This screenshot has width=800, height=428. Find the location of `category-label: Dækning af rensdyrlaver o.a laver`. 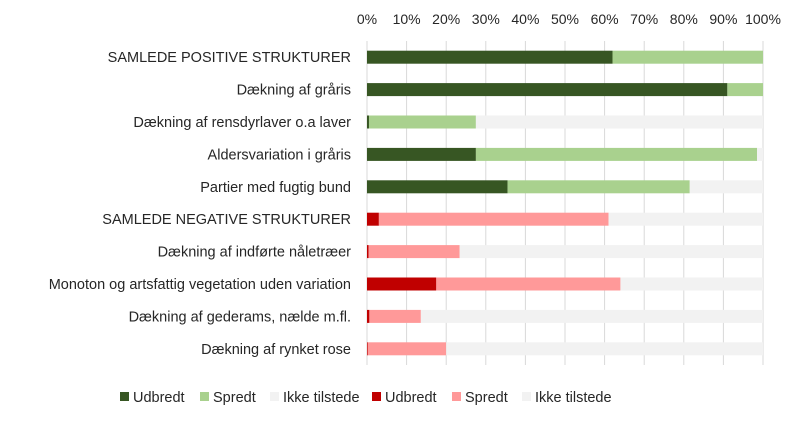

category-label: Dækning af rensdyrlaver o.a laver is located at coordinates (242, 123).